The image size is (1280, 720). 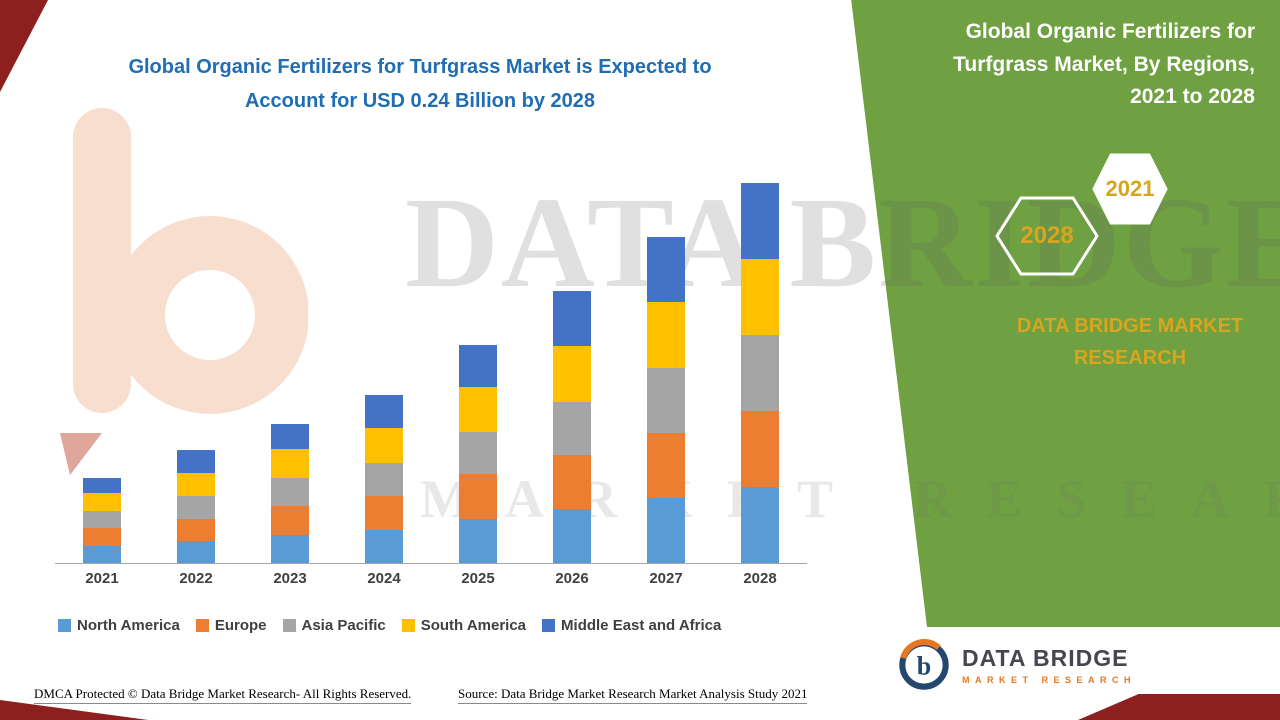 What do you see at coordinates (1104, 64) in the screenshot?
I see `side-panel-title-line2: Turfgrass Market, By Regions,` at bounding box center [1104, 64].